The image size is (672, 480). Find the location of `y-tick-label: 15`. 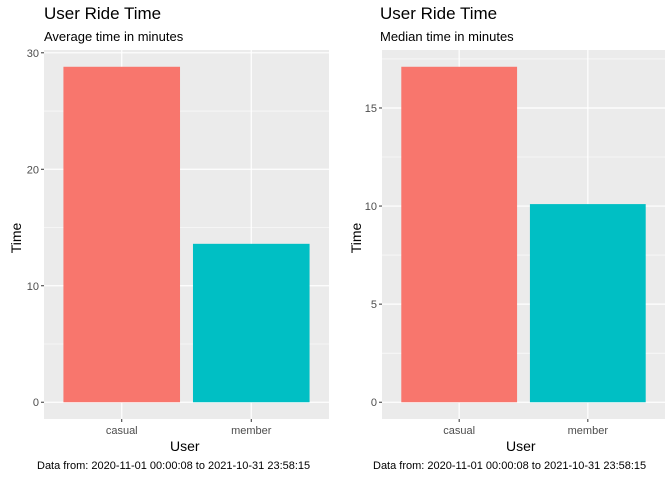

y-tick-label: 15 is located at coordinates (371, 109).